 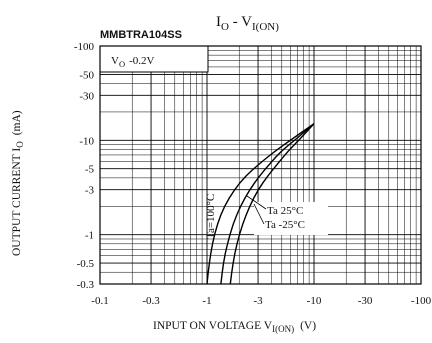 I want to click on curve-label-25c: Ta 25°C, so click(x=285, y=211).